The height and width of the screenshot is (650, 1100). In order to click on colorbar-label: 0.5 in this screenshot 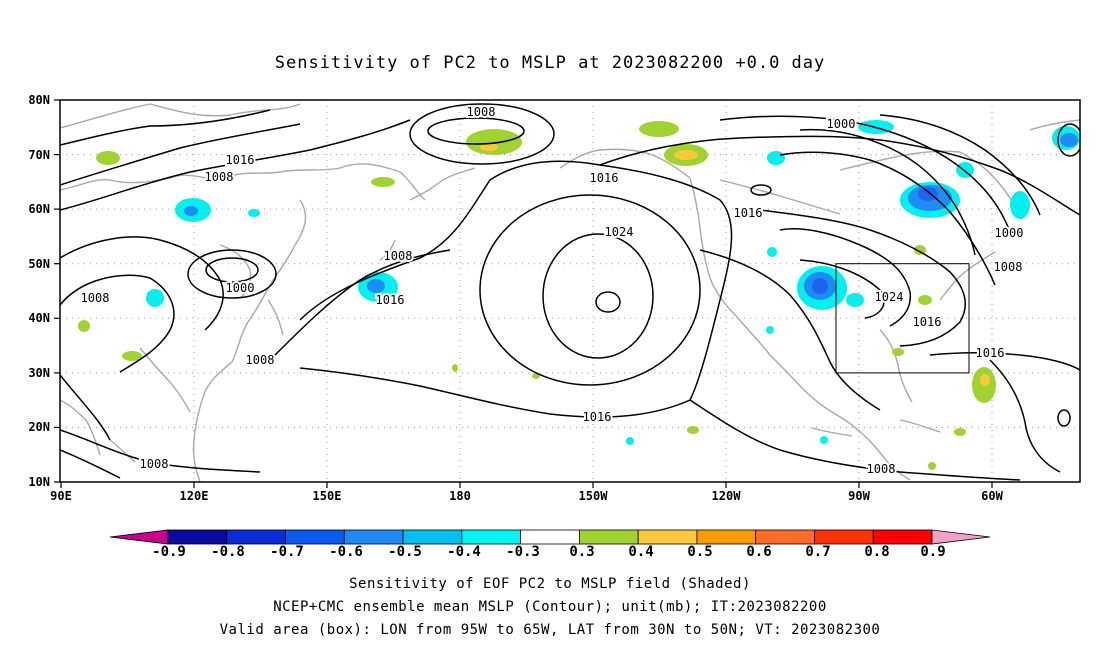, I will do `click(699, 552)`.